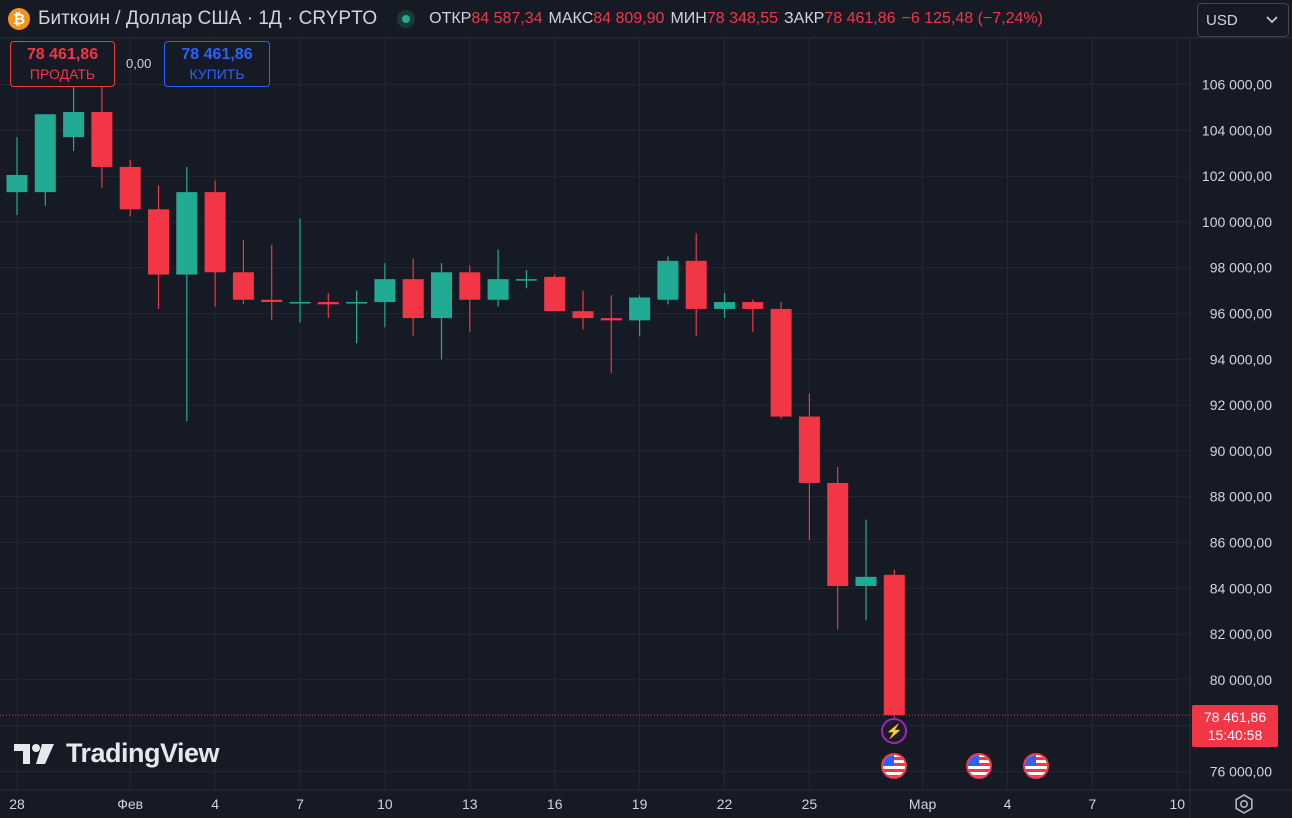  I want to click on sell-button: 78 461,86 ПРОДАТЬ, so click(62, 64).